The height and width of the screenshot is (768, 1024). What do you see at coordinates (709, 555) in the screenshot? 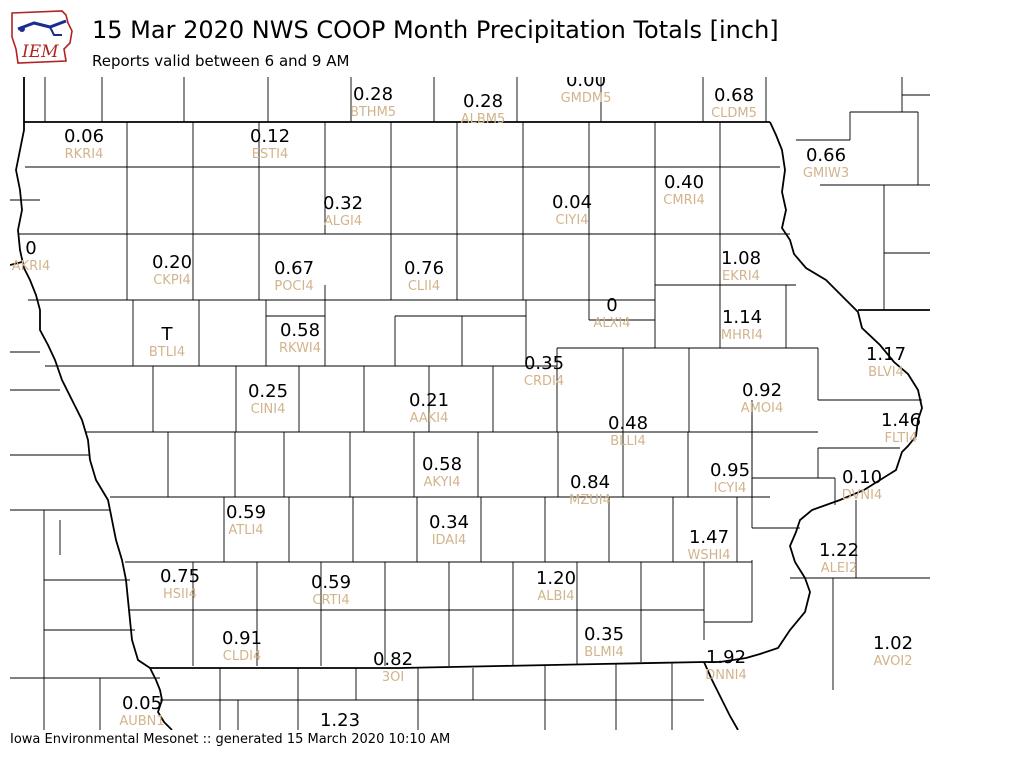
I see `station-id: WSHI4` at bounding box center [709, 555].